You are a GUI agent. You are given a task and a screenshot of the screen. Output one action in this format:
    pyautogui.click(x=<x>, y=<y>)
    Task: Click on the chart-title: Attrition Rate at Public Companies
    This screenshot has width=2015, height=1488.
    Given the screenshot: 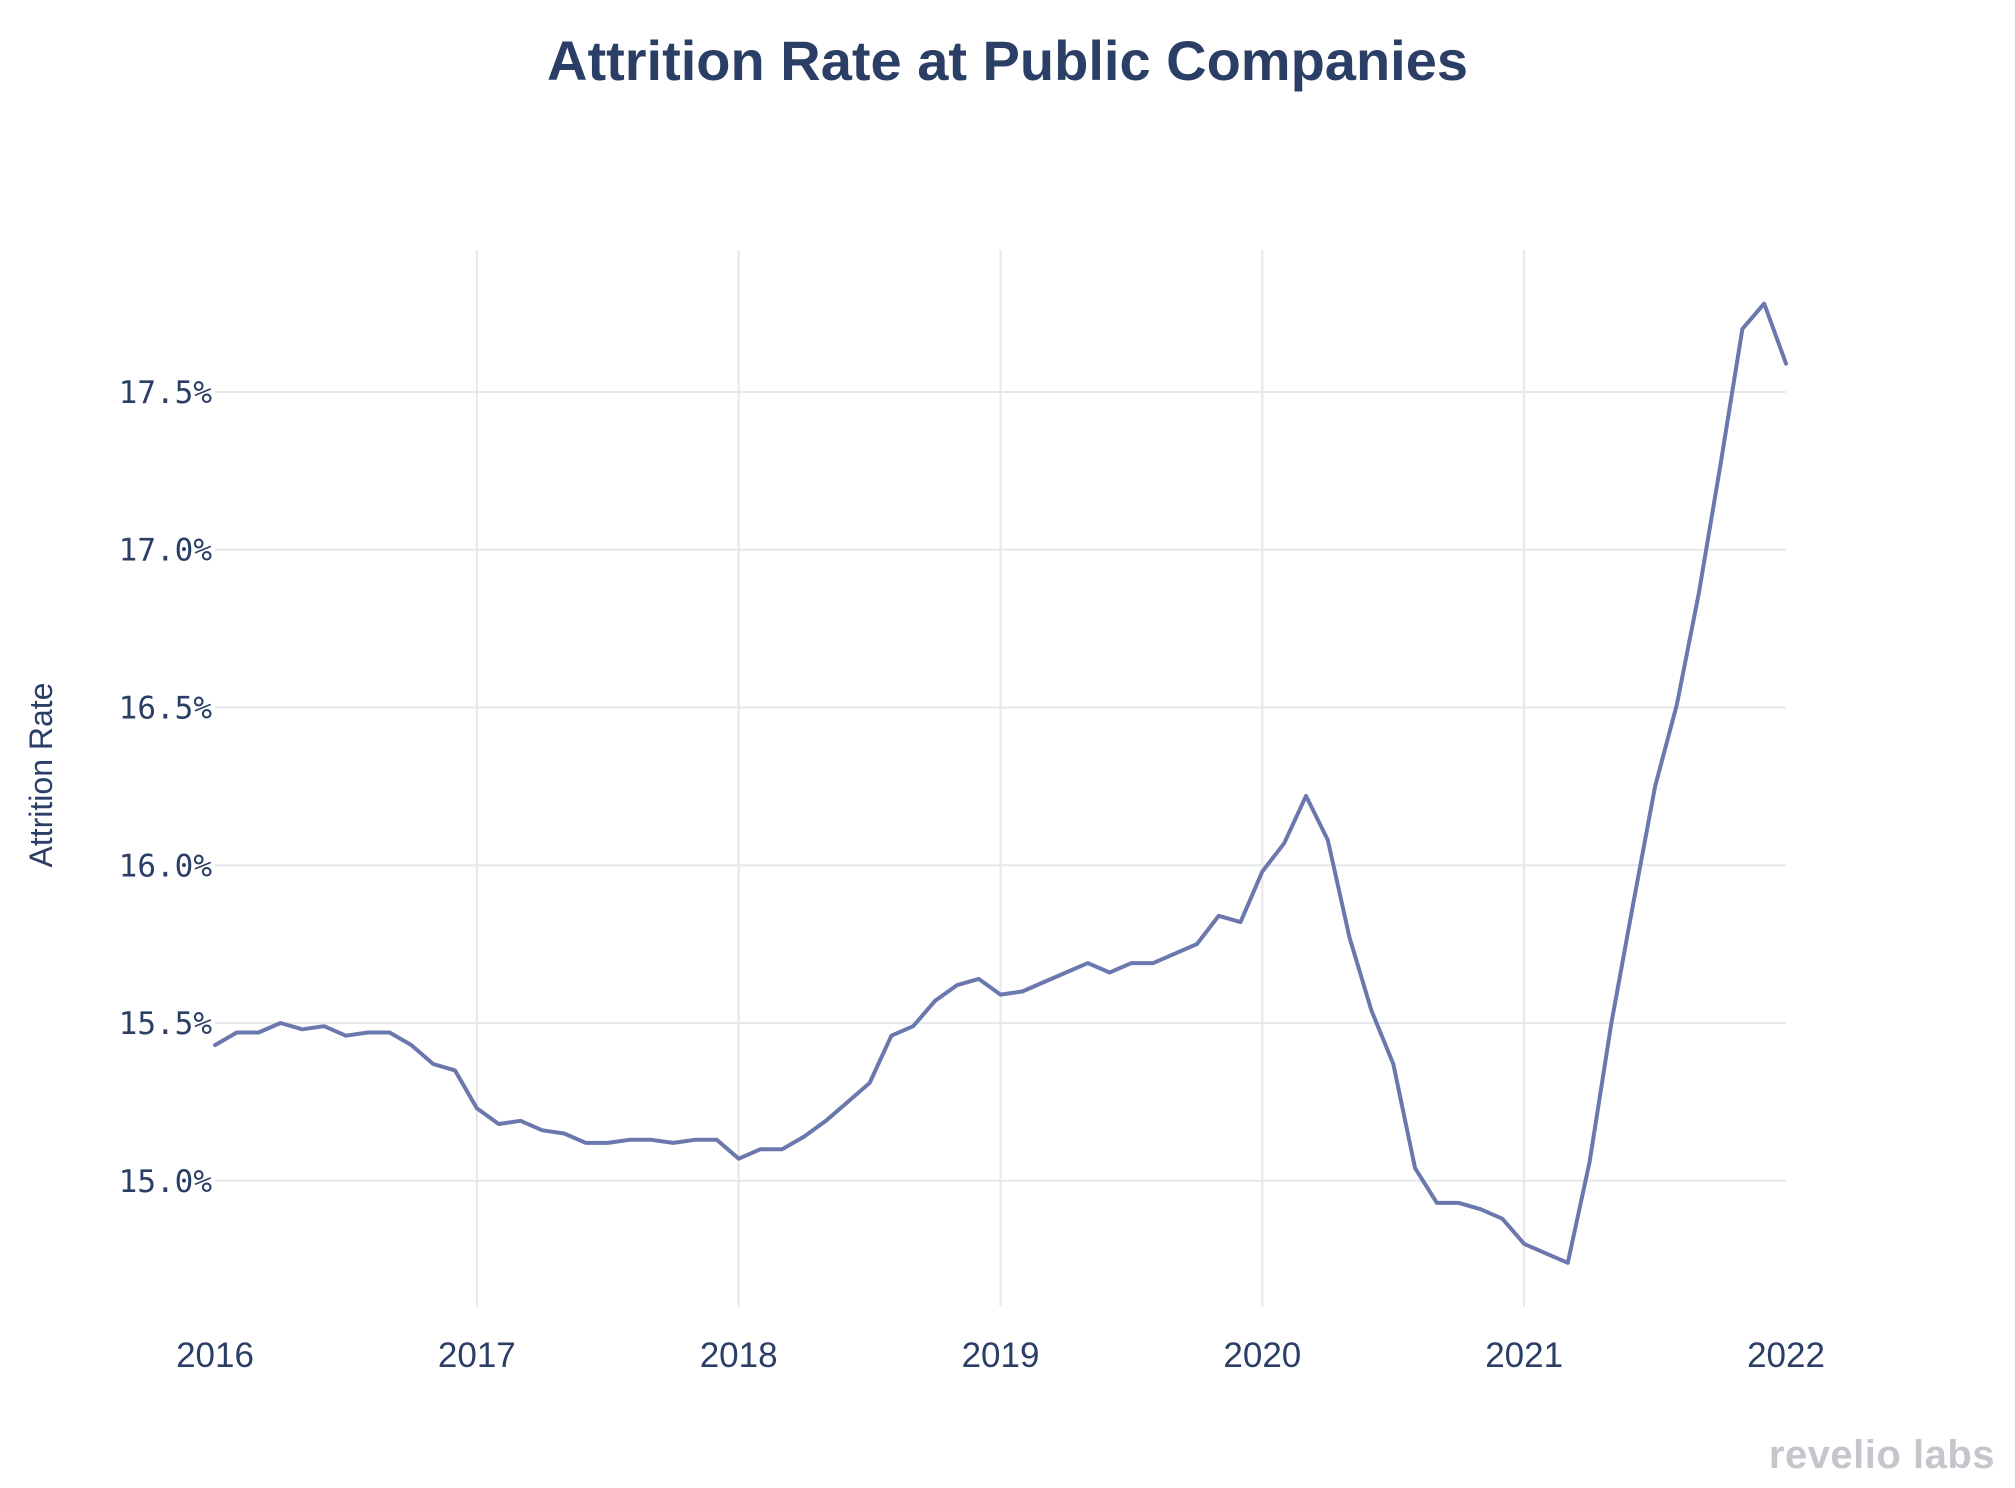 What is the action you would take?
    pyautogui.click(x=1007, y=60)
    